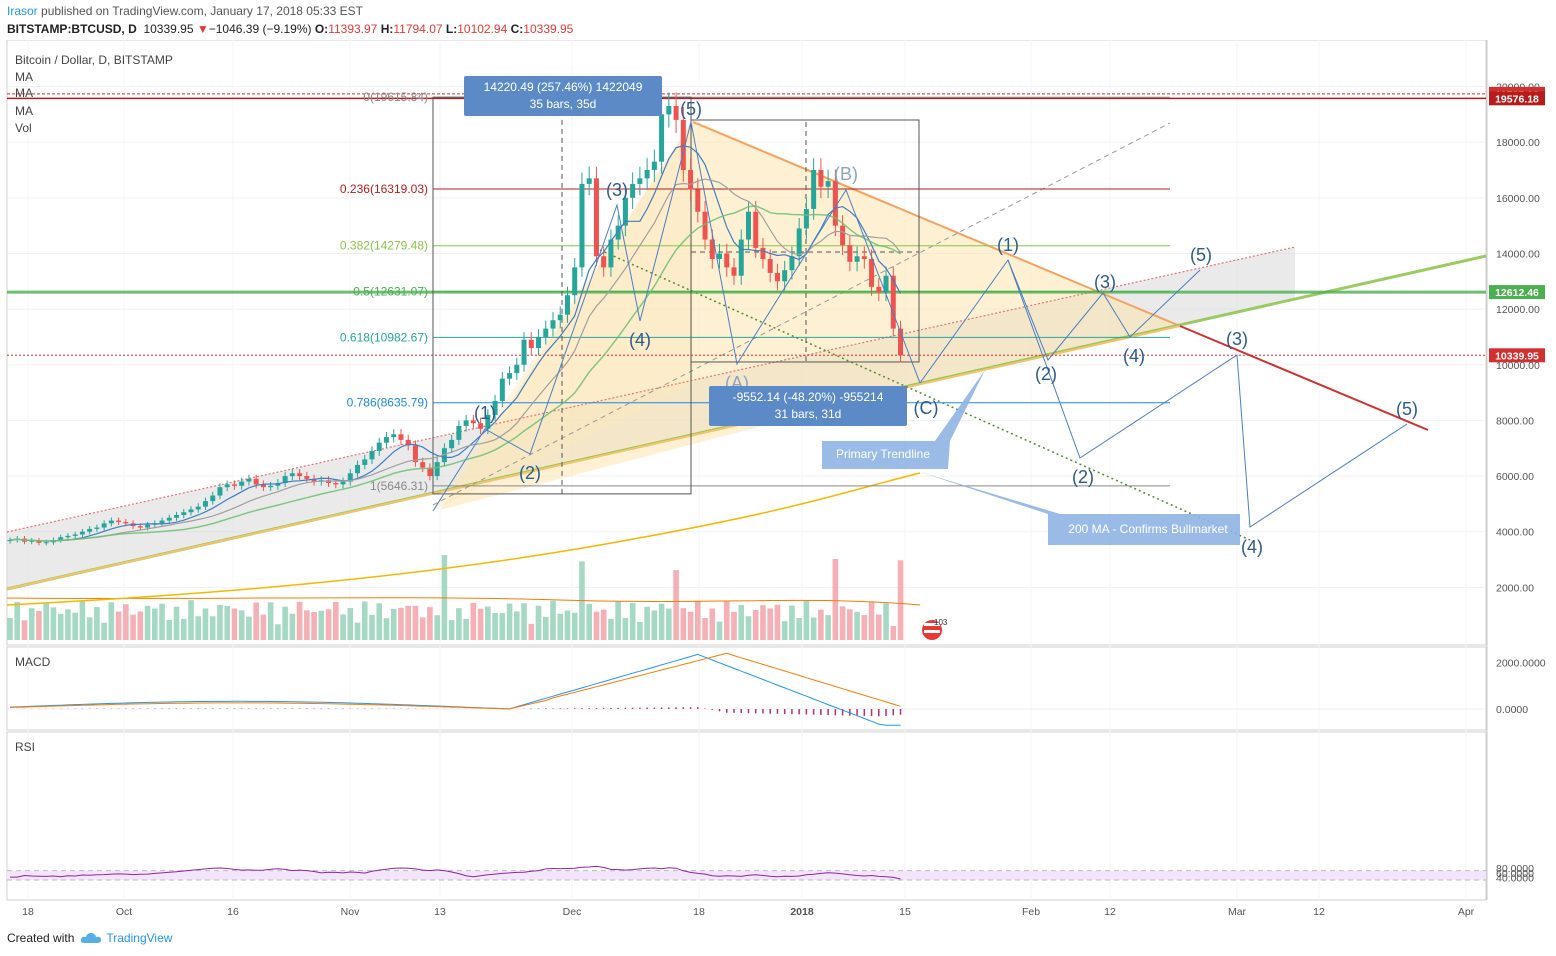 Image resolution: width=1556 pixels, height=956 pixels. I want to click on legend-item: MA, so click(24, 93).